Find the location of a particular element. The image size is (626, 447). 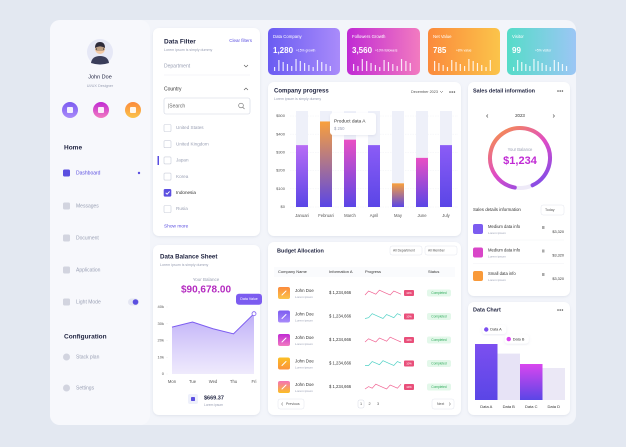

page-active is located at coordinates (361, 404).